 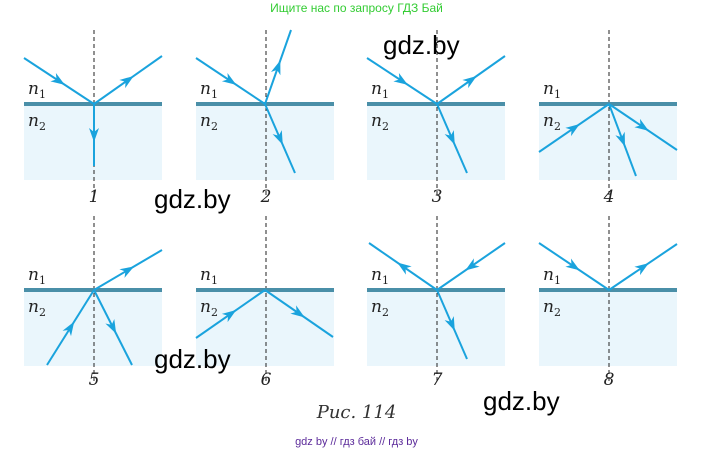 What do you see at coordinates (94, 380) in the screenshot?
I see `panel-number: 5` at bounding box center [94, 380].